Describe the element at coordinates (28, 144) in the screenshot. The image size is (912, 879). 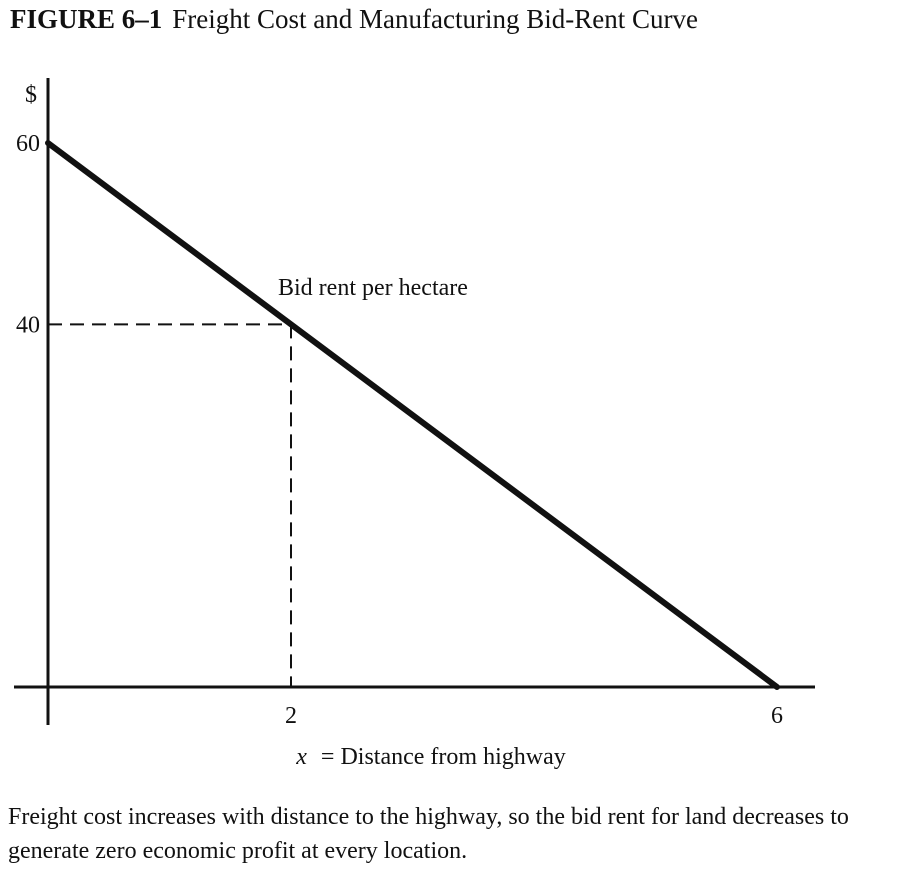
I see `y-tick-label: 60` at that location.